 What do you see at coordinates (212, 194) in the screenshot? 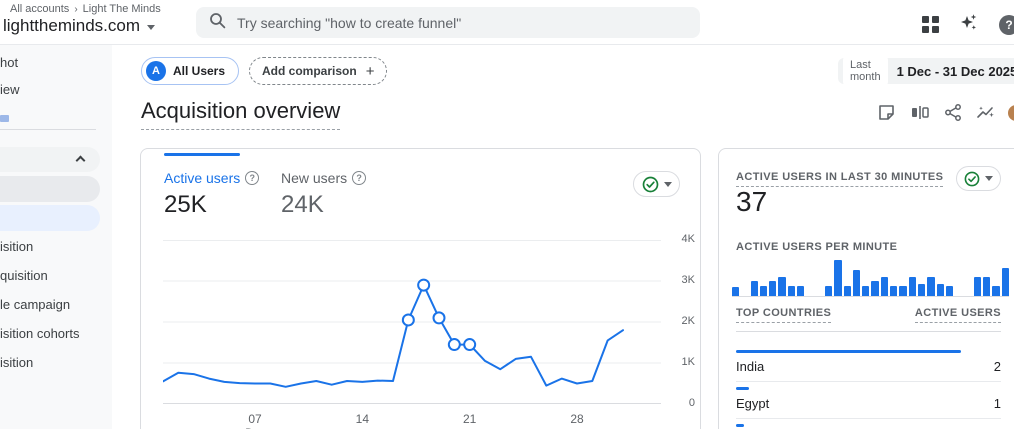
I see `metric-active-users: Active users ? 25K` at bounding box center [212, 194].